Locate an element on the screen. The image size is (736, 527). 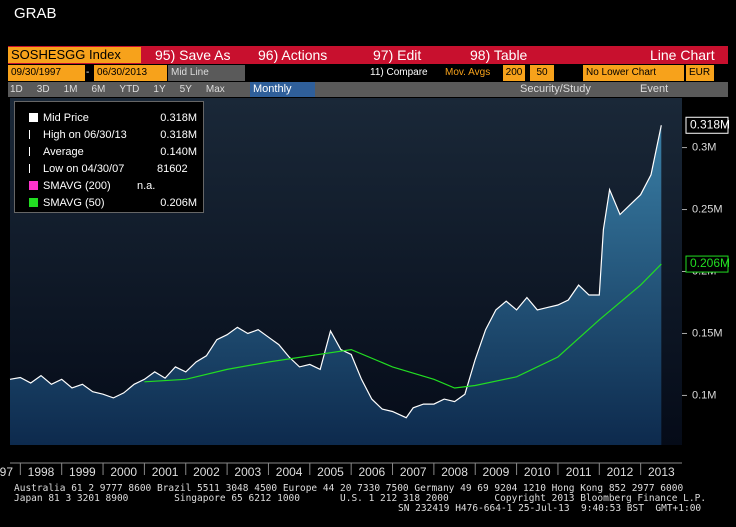
legend-label: SMAVG (50) is located at coordinates (74, 203).